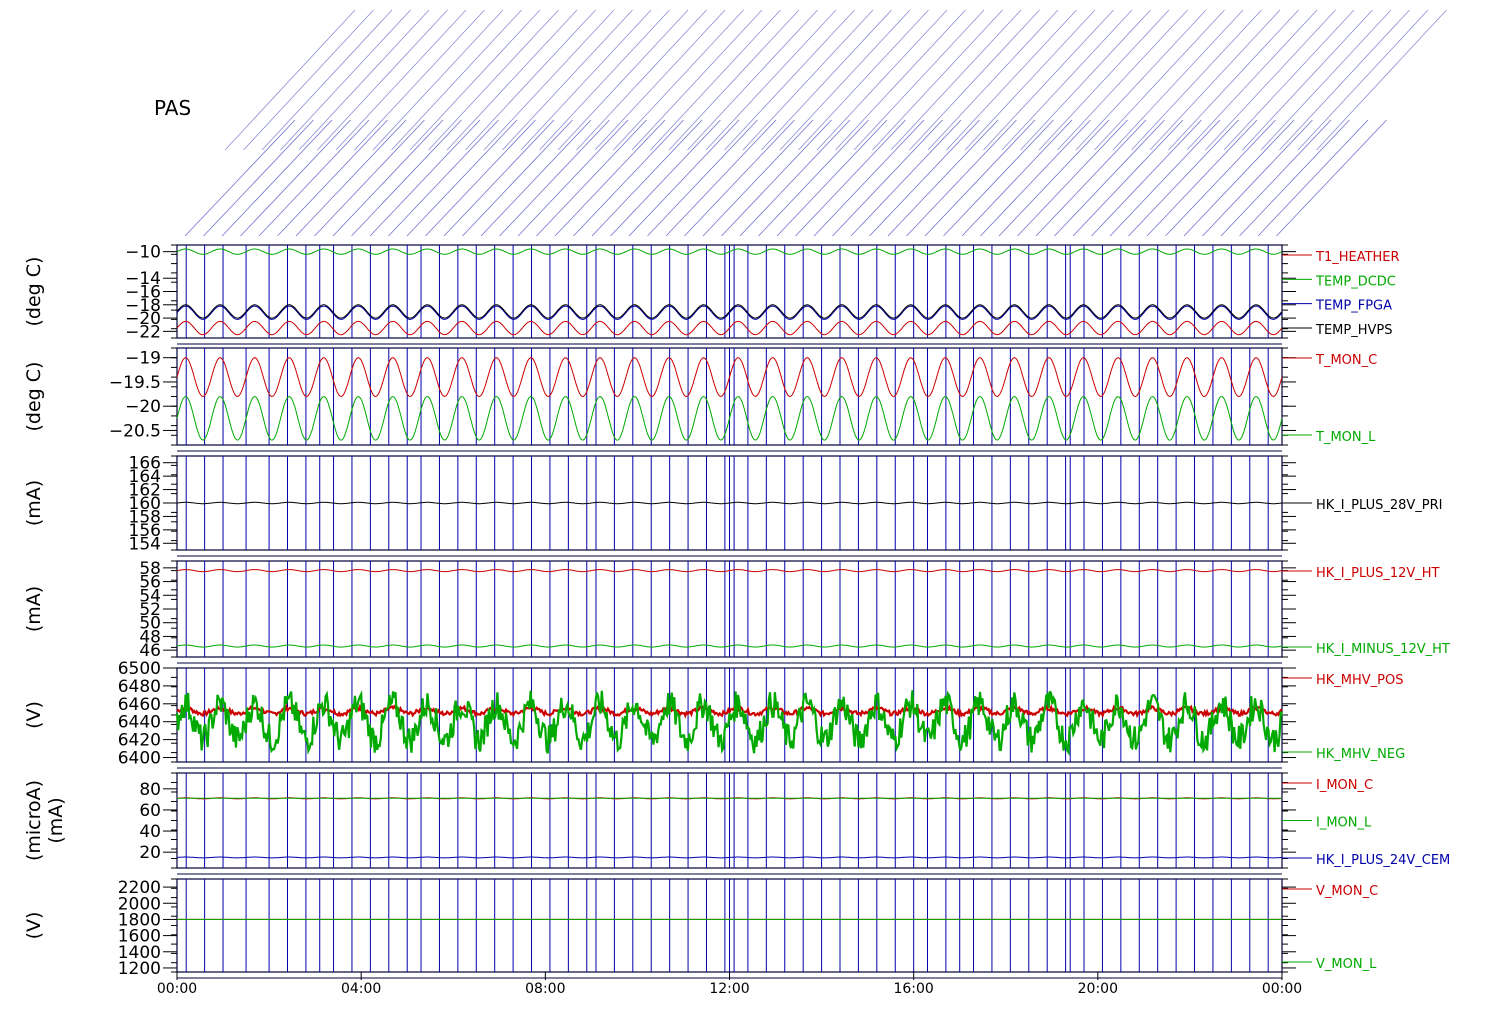 This screenshot has width=1512, height=1020. I want to click on y-tick-label: −19, so click(143, 359).